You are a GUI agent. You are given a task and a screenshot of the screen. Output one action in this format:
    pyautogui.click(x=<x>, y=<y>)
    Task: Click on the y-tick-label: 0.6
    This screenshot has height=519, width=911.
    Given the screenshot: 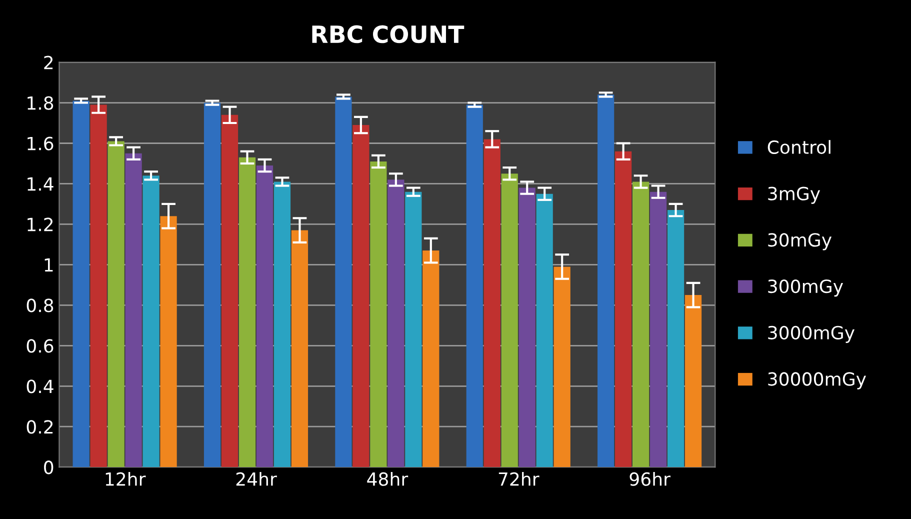 What is the action you would take?
    pyautogui.click(x=40, y=346)
    